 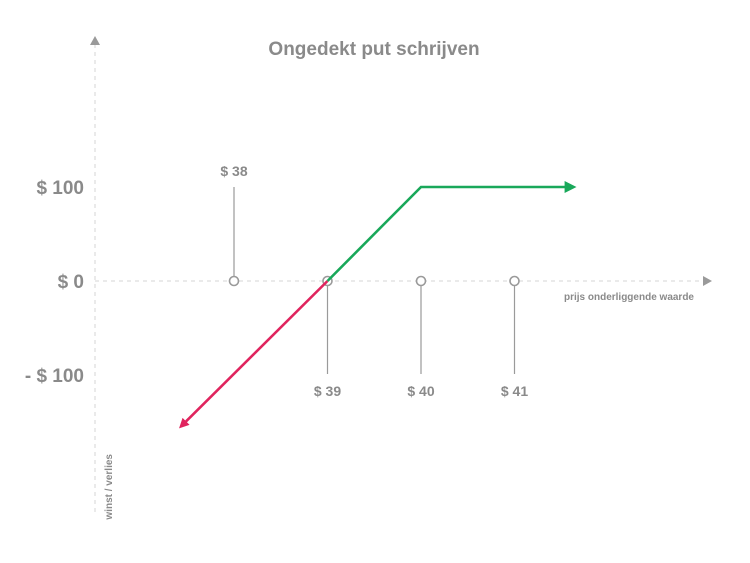 I want to click on y-tick-label: $ 0, so click(x=71, y=282).